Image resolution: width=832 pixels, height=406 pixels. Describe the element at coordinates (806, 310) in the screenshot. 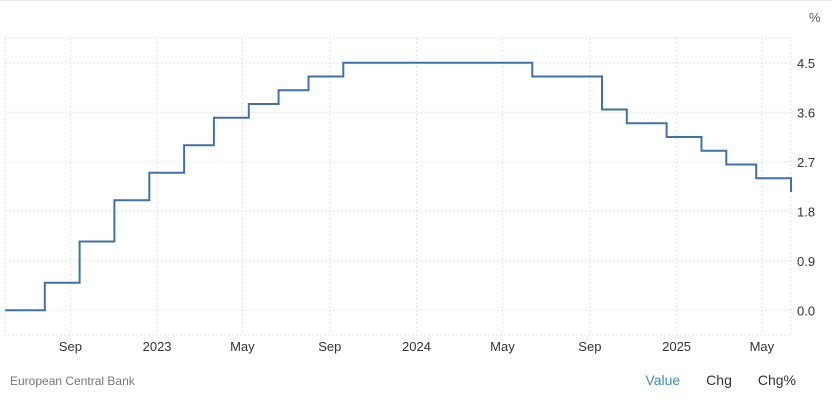

I see `y-tick-label: 0.0` at that location.